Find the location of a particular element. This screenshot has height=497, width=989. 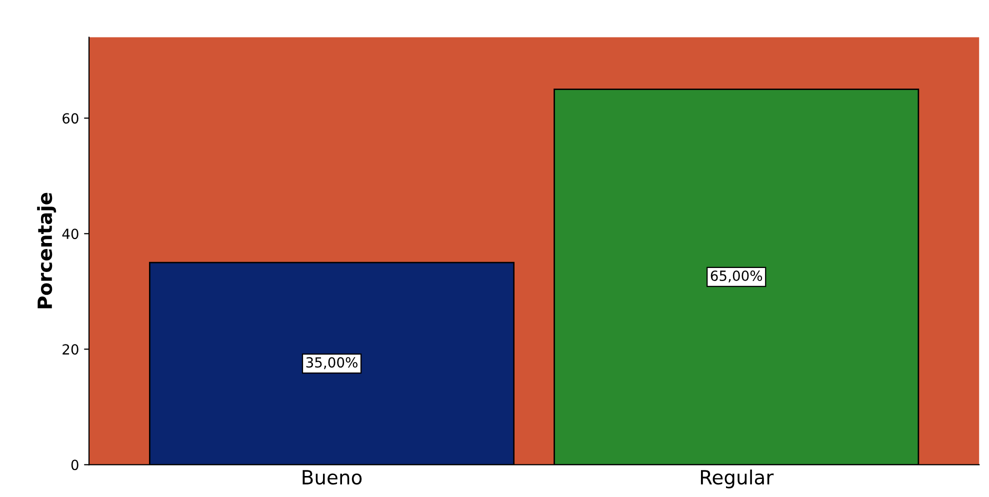

y-tick-label: 60 is located at coordinates (70, 118).